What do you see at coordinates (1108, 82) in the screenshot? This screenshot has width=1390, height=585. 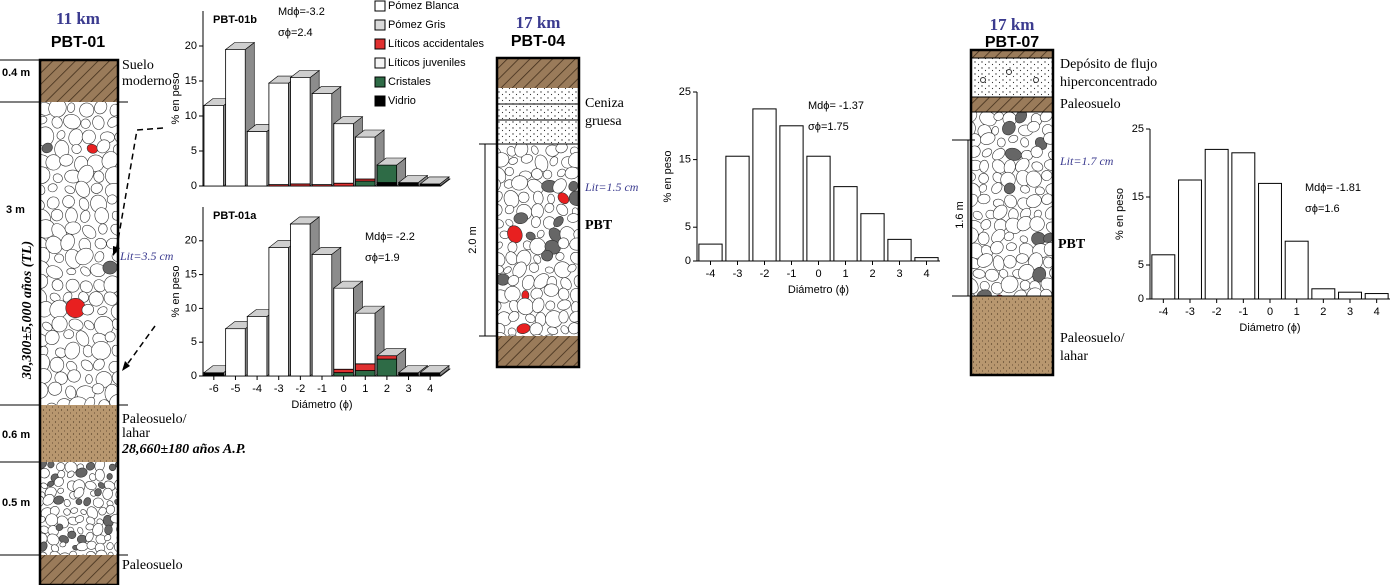 I see `unit-label: hiperconcentrado` at bounding box center [1108, 82].